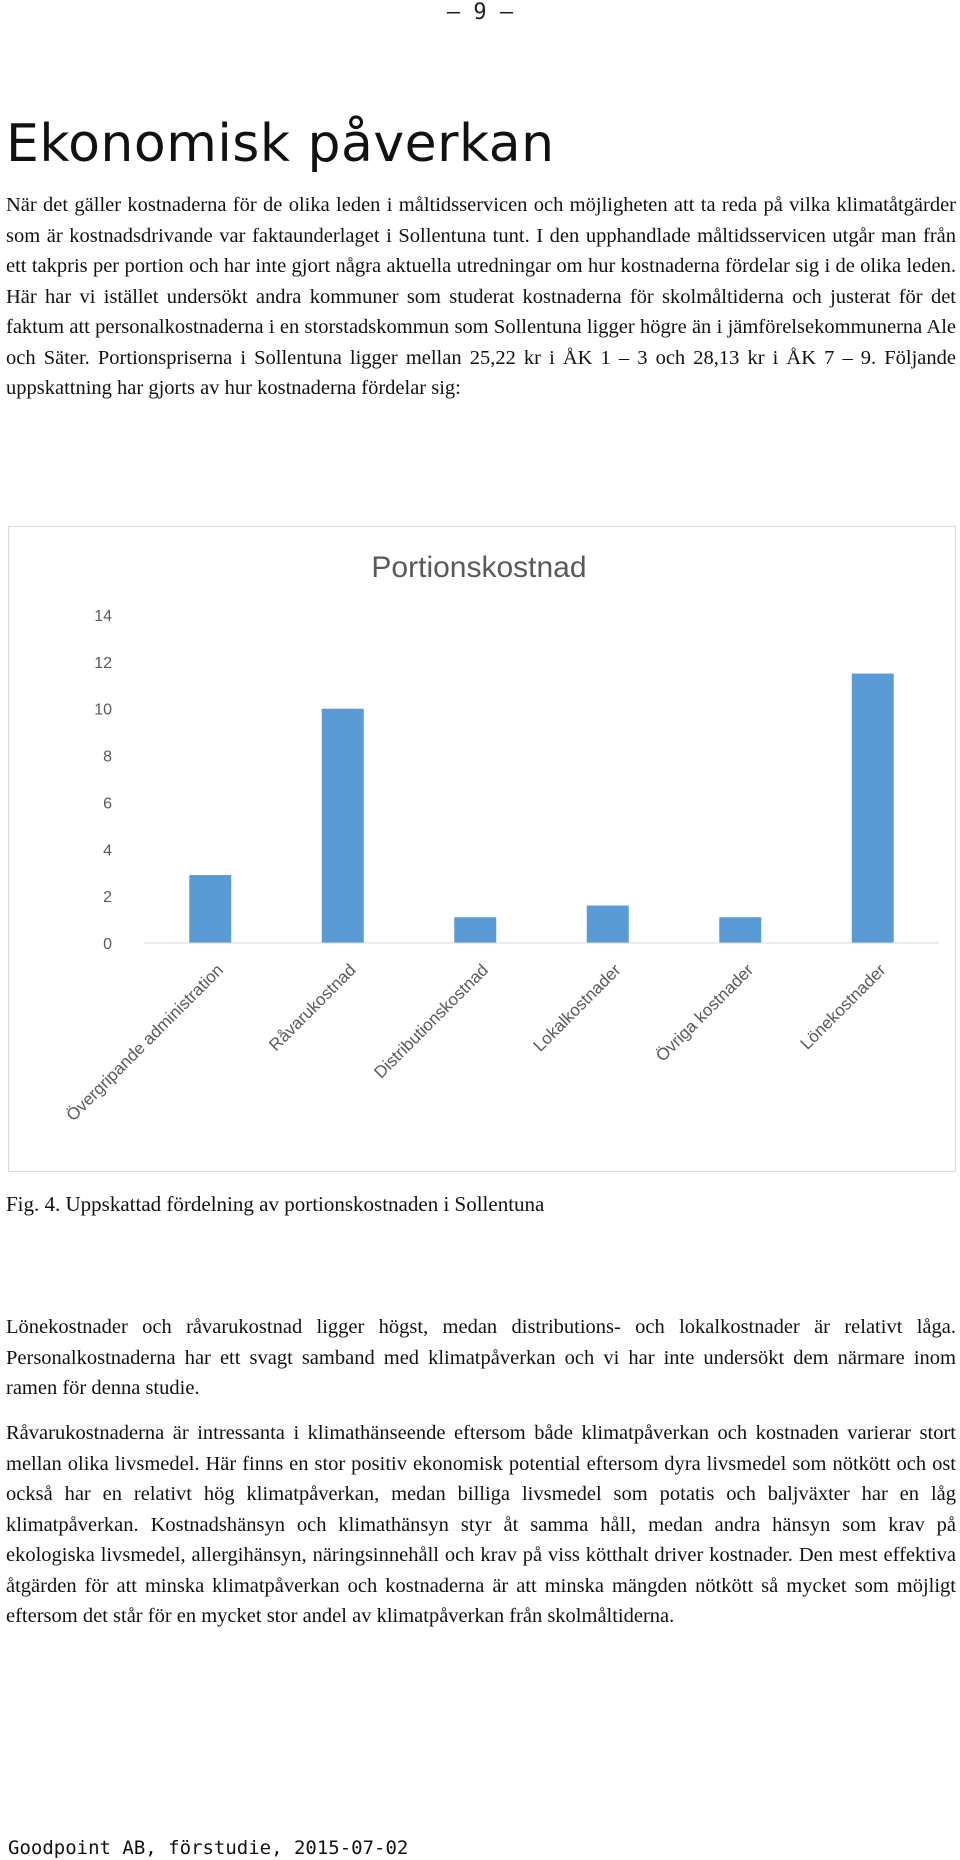 Image resolution: width=960 pixels, height=1860 pixels. I want to click on x-category-label: Lönekostnader, so click(843, 1006).